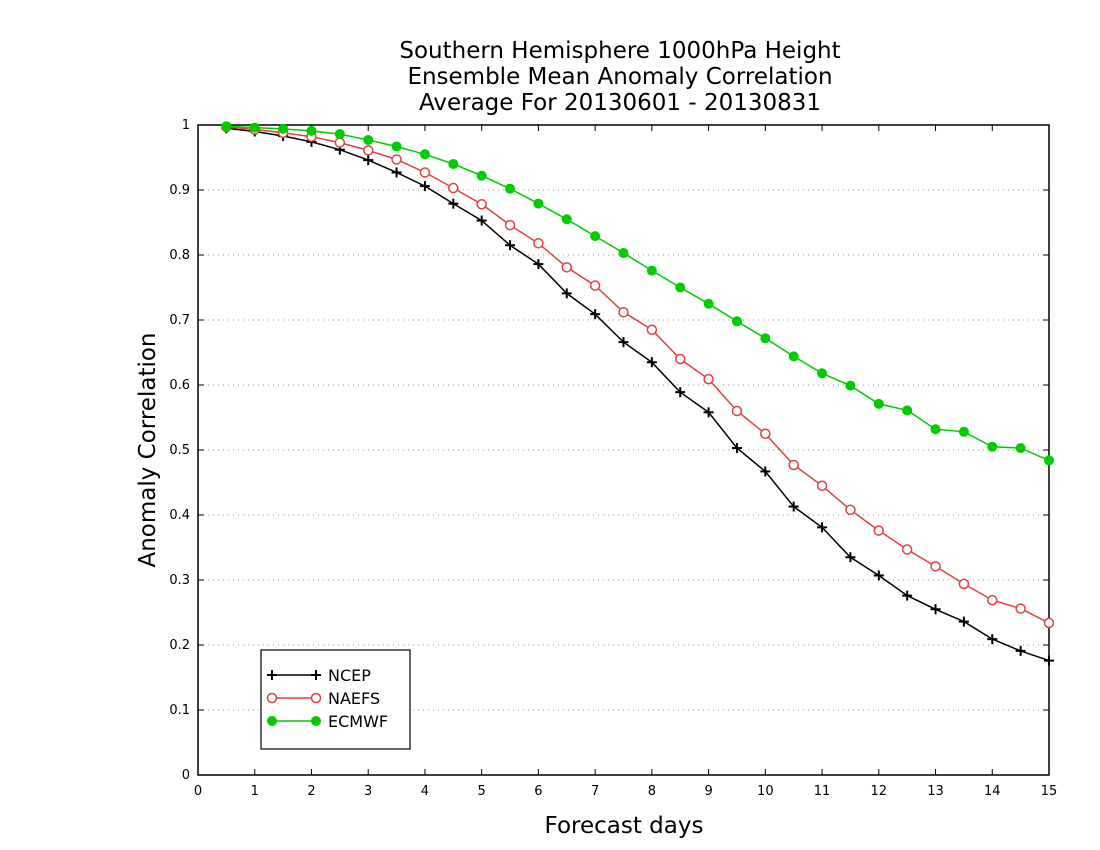 Image resolution: width=1100 pixels, height=850 pixels. I want to click on title-line-3: Average For 20130601 - 20130831, so click(620, 103).